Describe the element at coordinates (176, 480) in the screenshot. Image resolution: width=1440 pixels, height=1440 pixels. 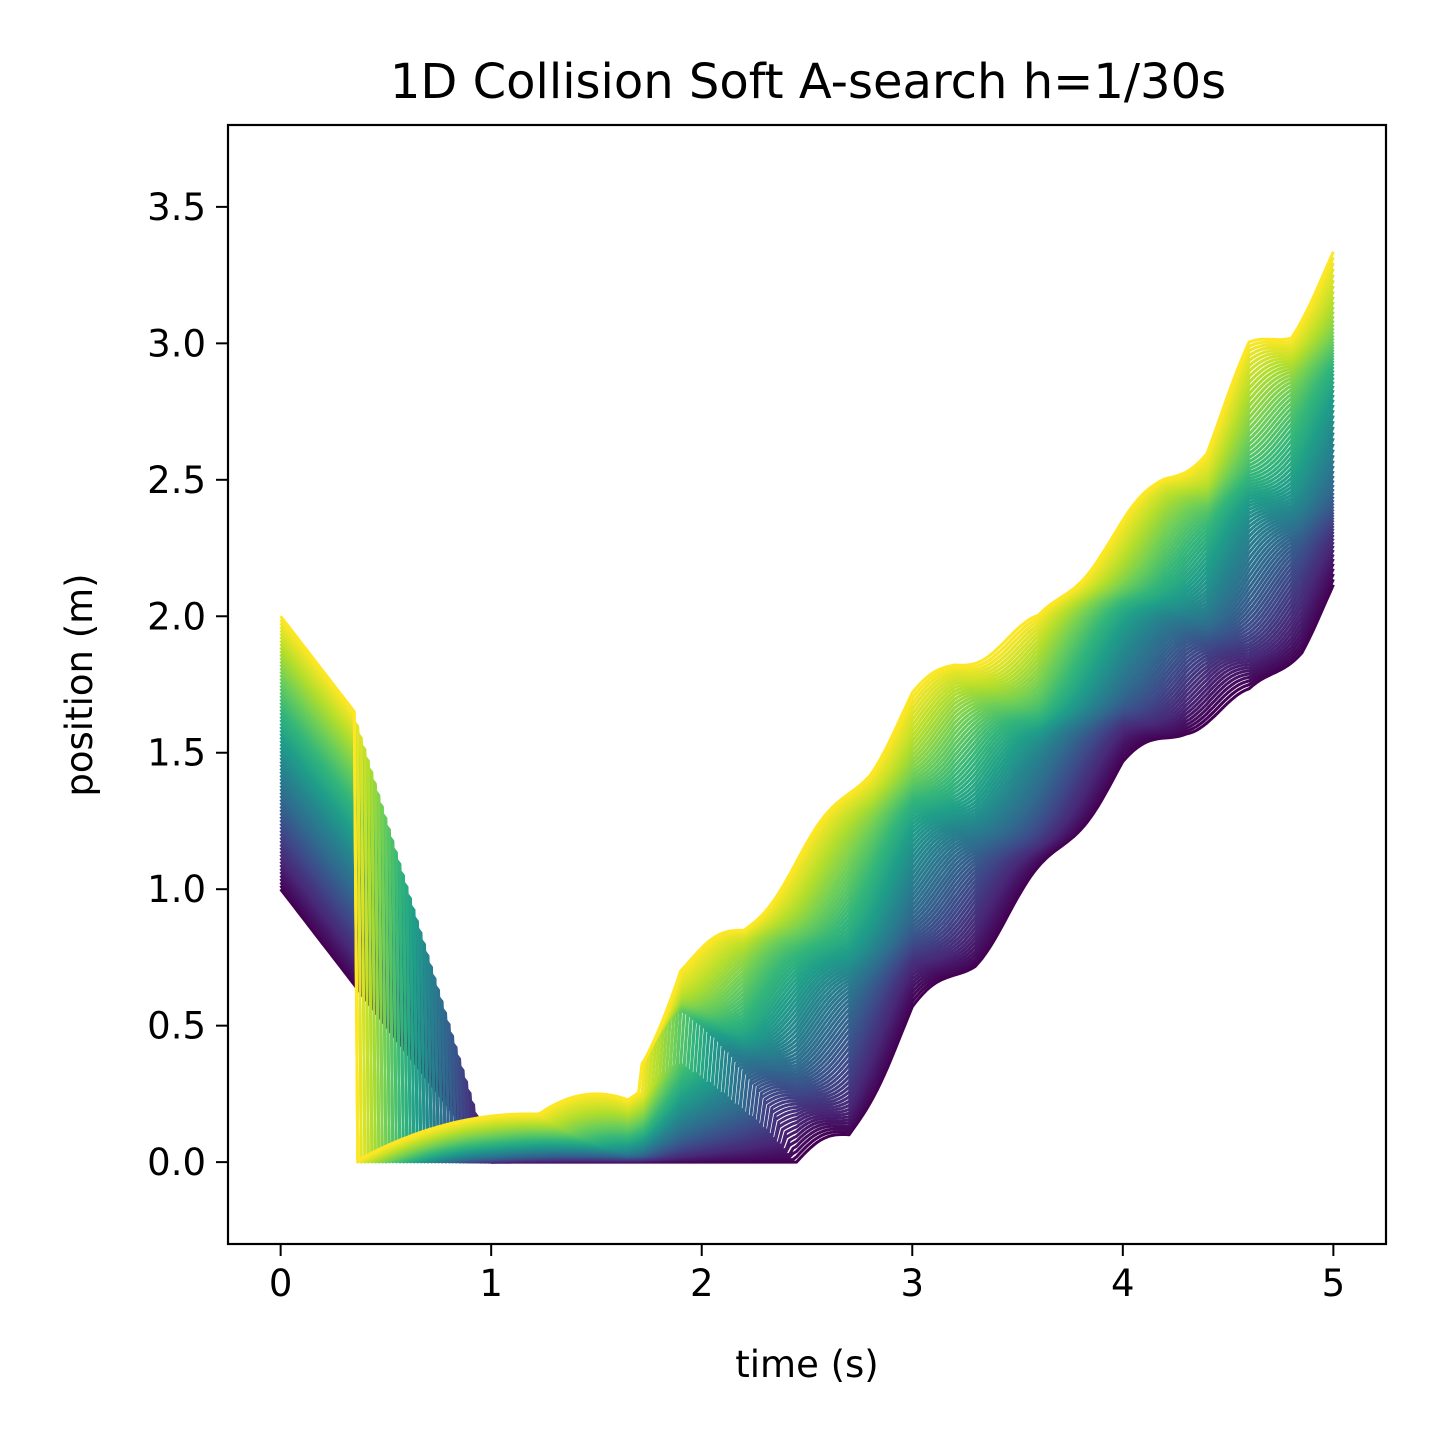
I see `y-tick-label: 2.5` at that location.